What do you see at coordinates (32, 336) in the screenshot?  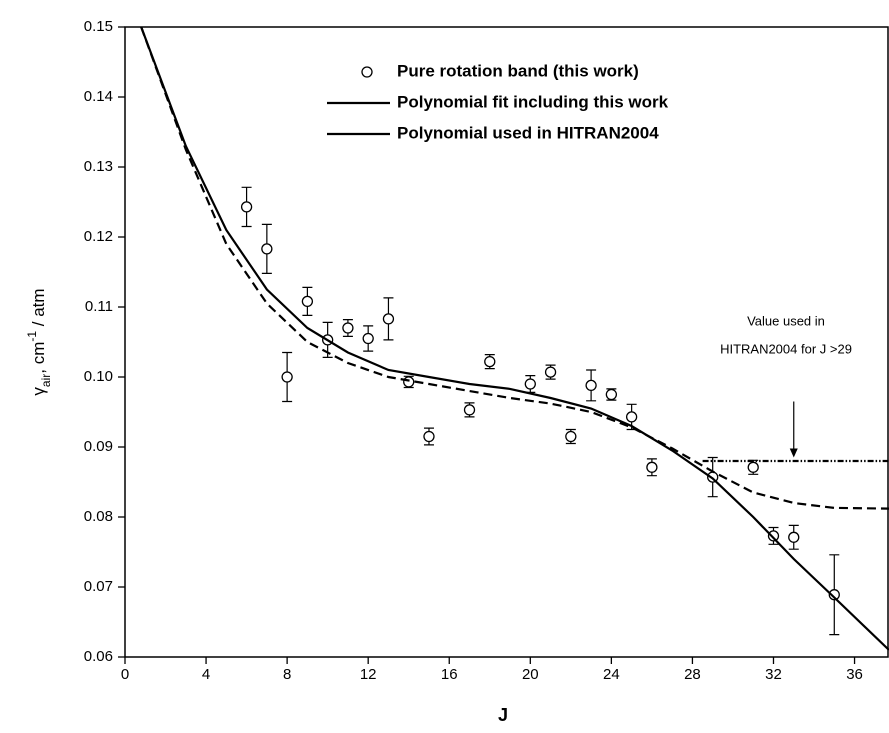 I see `y-label-part: -1` at bounding box center [32, 336].